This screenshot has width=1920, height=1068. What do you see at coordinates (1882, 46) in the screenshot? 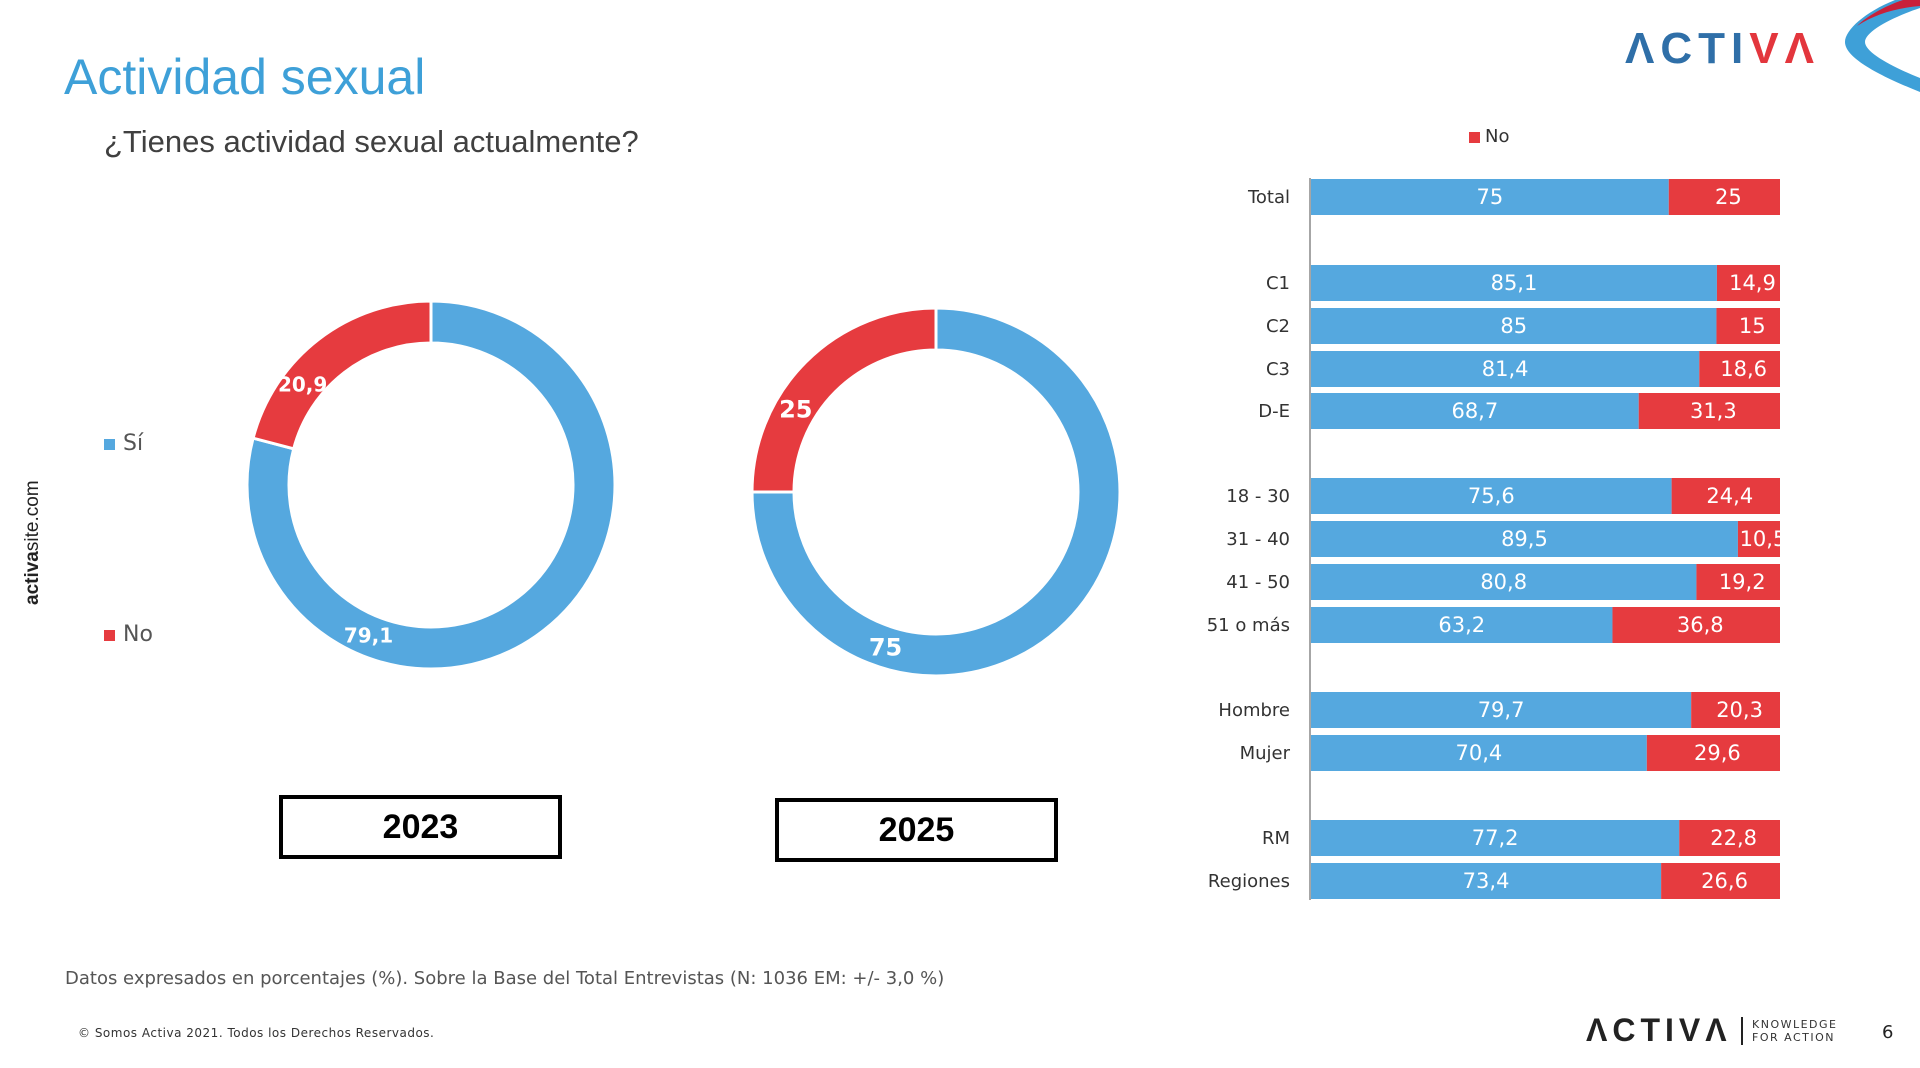
I see `corner-swoosh-icon` at bounding box center [1882, 46].